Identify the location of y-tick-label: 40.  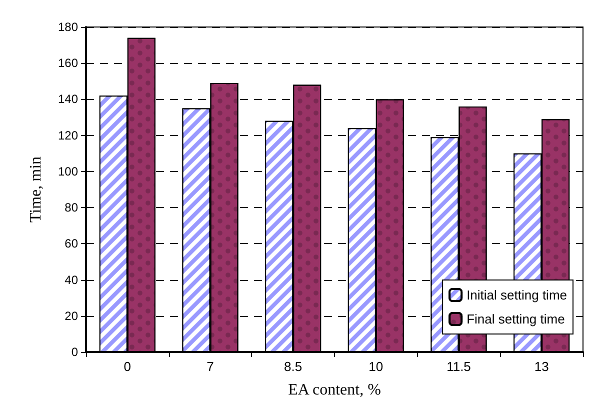
(71, 279).